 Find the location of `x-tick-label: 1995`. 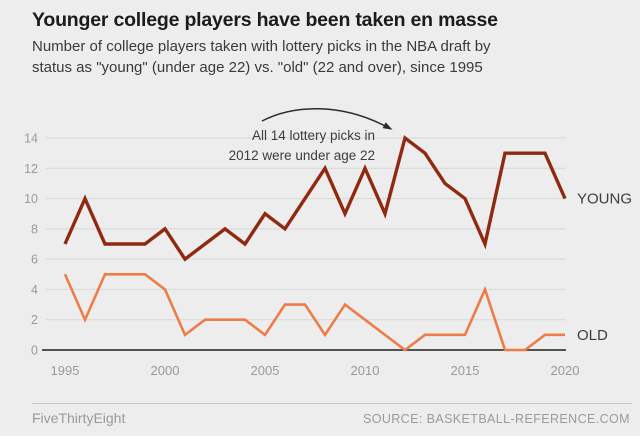

x-tick-label: 1995 is located at coordinates (65, 370).